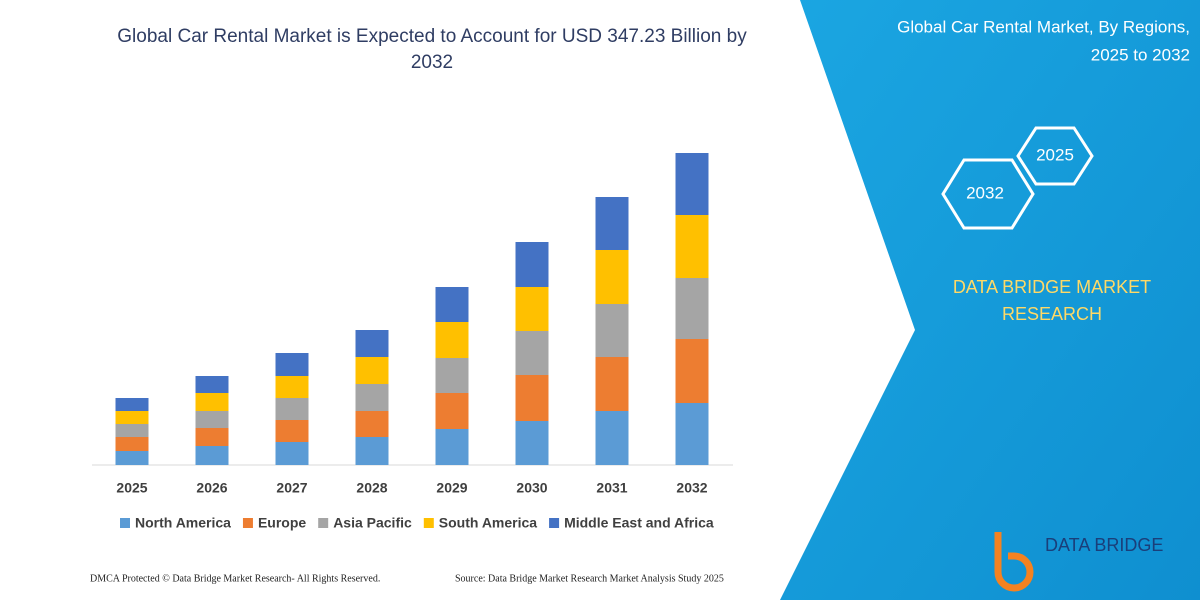  I want to click on legend-label: North America, so click(183, 523).